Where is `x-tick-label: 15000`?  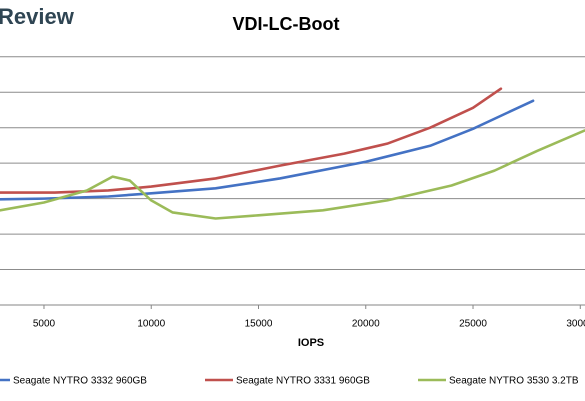
x-tick-label: 15000 is located at coordinates (259, 324).